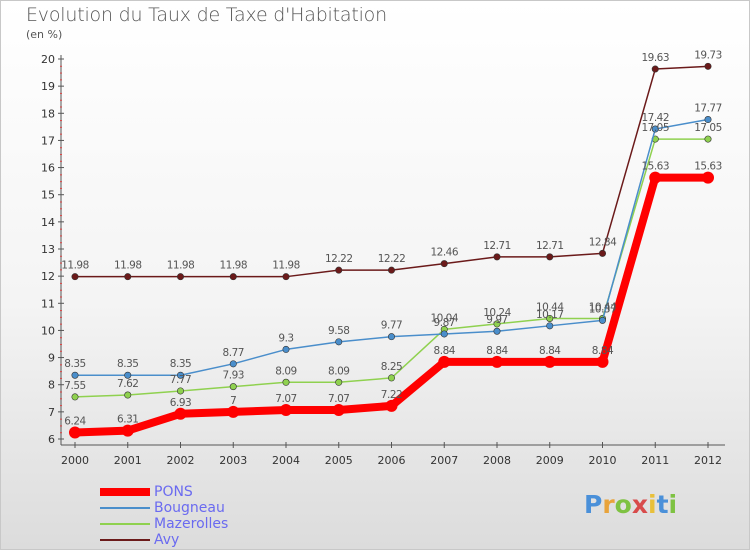 This screenshot has height=550, width=750. I want to click on data-label-avy: 12.22, so click(339, 259).